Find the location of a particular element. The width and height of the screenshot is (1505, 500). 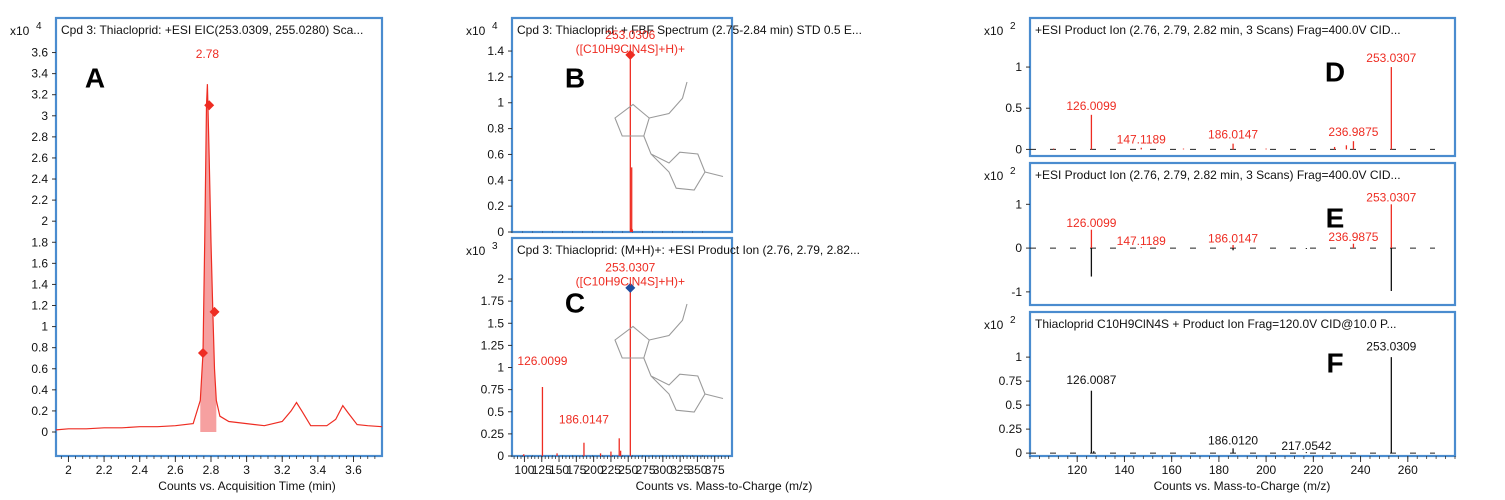

y-tick-label: 3.4 is located at coordinates (39, 74).